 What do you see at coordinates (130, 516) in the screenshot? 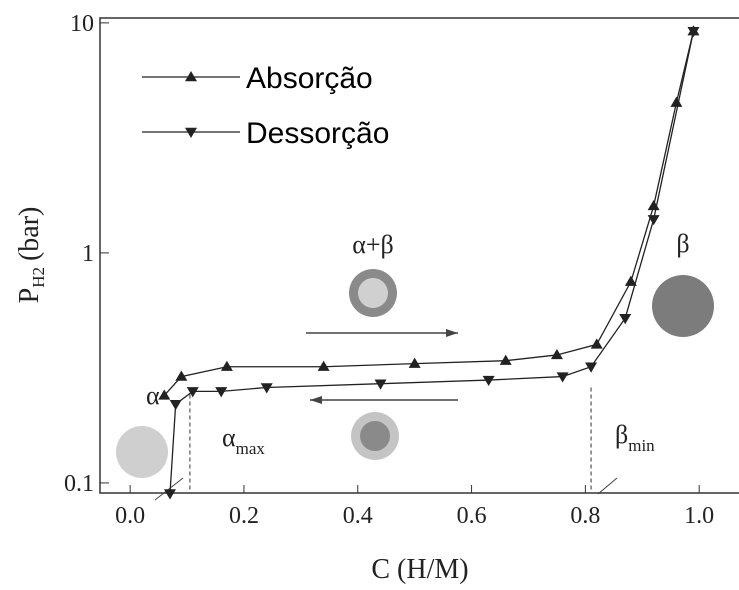
I see `x-tick-label: 0.0` at bounding box center [130, 516].